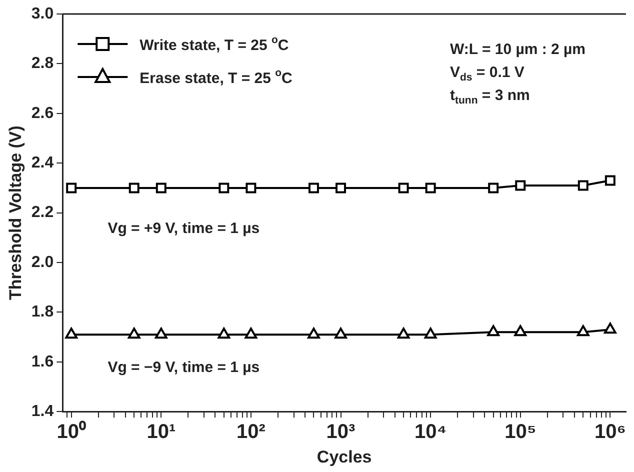 The height and width of the screenshot is (472, 634). What do you see at coordinates (430, 432) in the screenshot?
I see `x-tick-label: 10⁴` at bounding box center [430, 432].